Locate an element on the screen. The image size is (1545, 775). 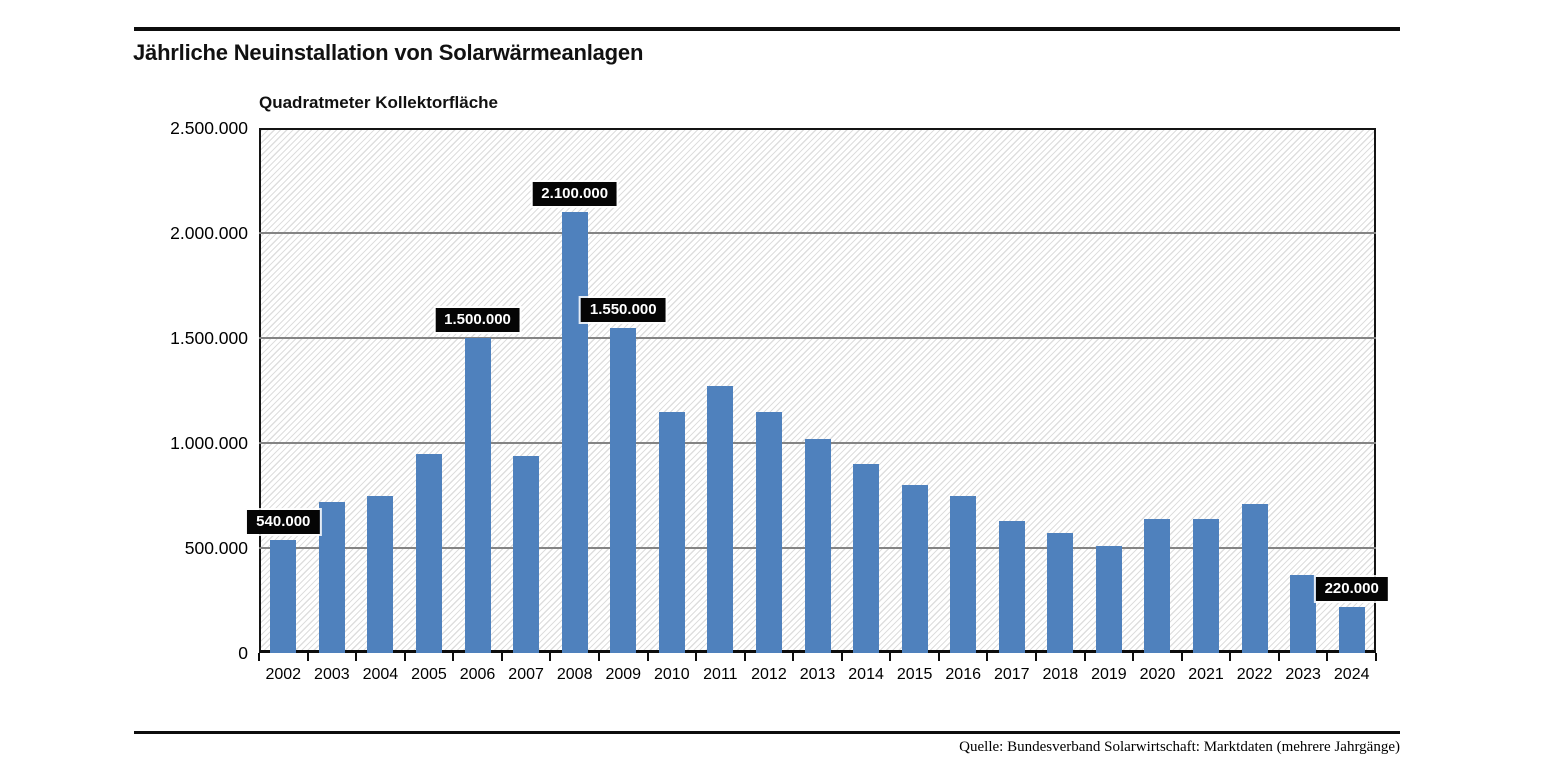
bottom-divider is located at coordinates (767, 732).